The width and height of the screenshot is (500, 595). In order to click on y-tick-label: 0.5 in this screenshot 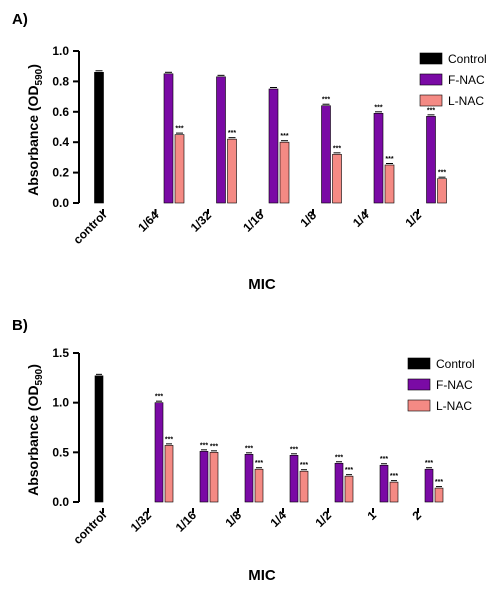, I will do `click(60, 452)`.